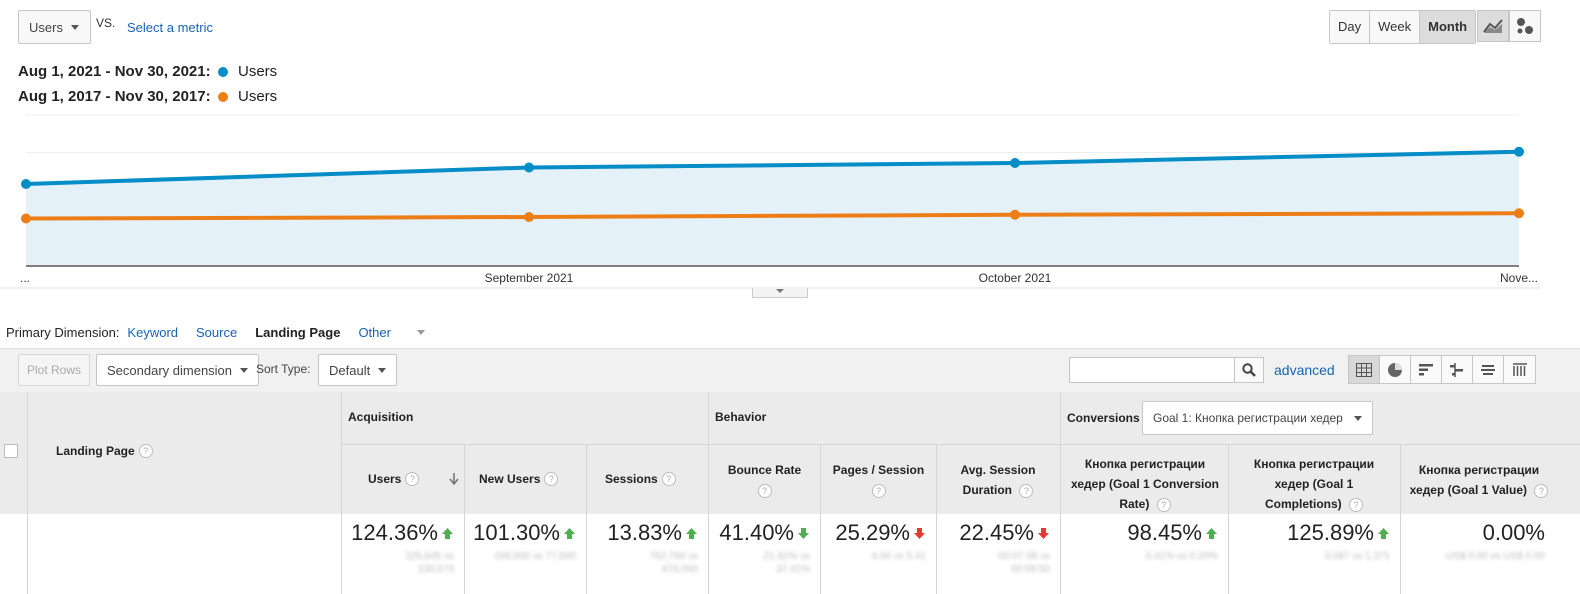  I want to click on legend-range: Aug 1, 2017 - Nov 30, 2017:, so click(114, 96).